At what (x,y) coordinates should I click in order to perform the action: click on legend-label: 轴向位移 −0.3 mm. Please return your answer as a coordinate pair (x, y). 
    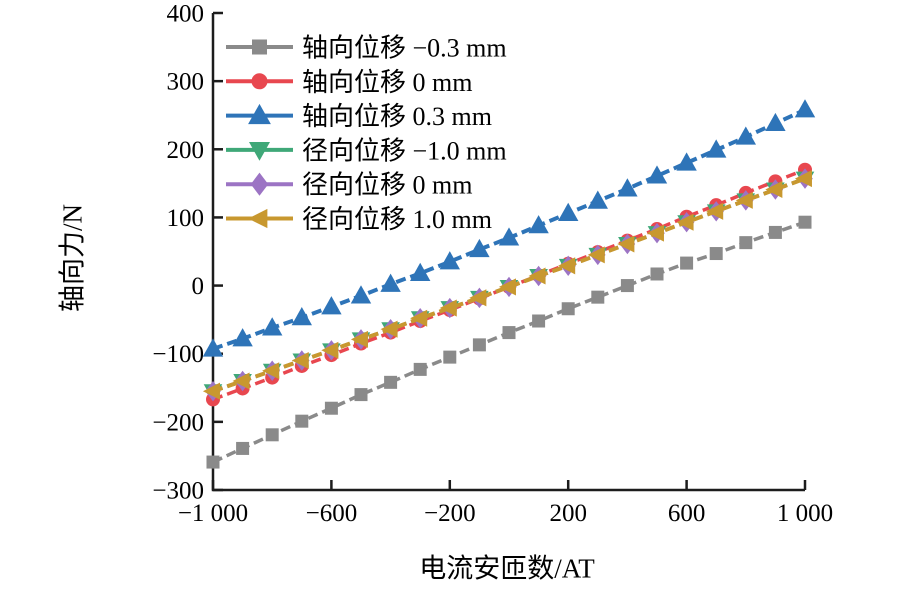
    Looking at the image, I should click on (404, 48).